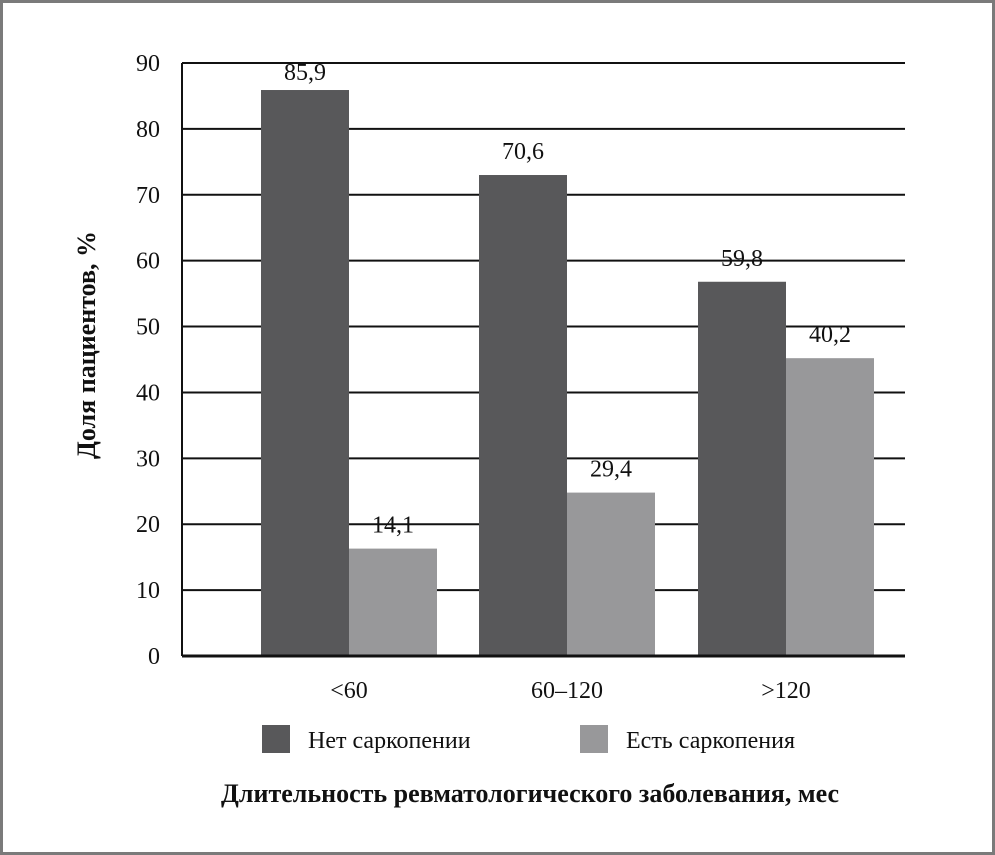 Image resolution: width=995 pixels, height=855 pixels. What do you see at coordinates (528, 739) in the screenshot?
I see `legend: Нет саркопении Есть саркопения` at bounding box center [528, 739].